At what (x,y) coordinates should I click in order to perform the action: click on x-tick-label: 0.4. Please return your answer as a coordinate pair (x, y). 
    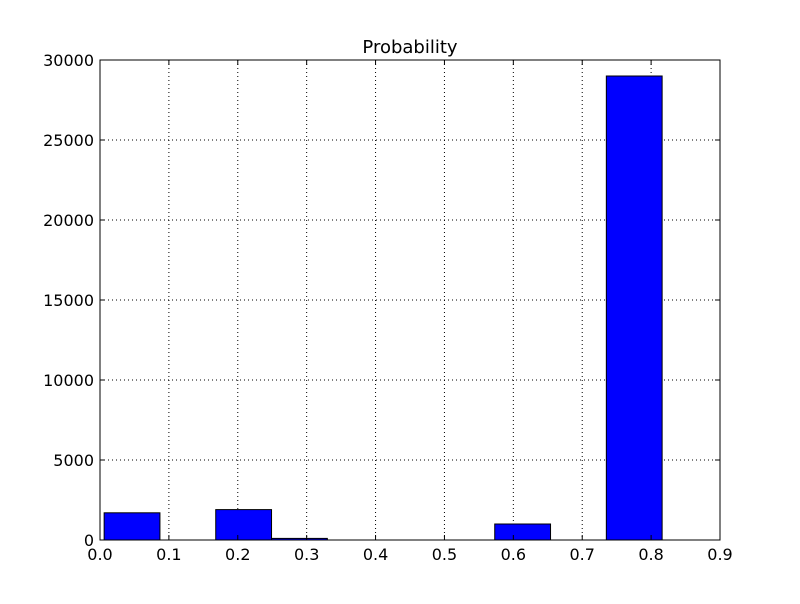
    Looking at the image, I should click on (375, 554).